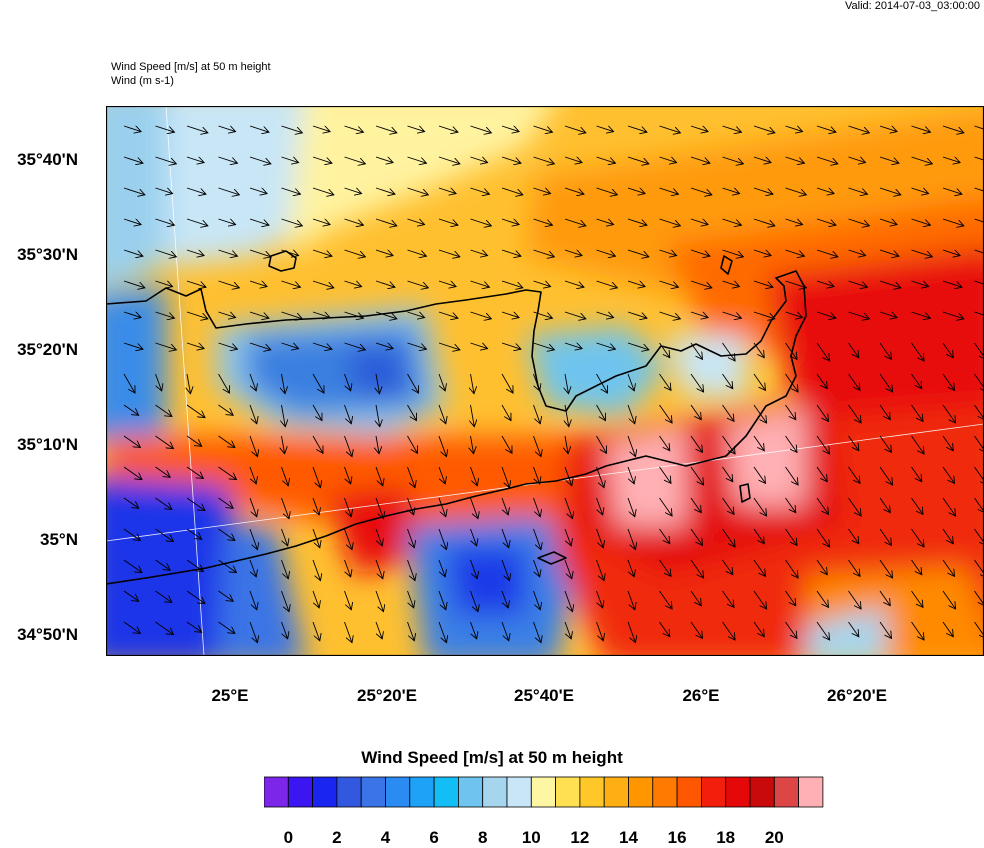 The width and height of the screenshot is (984, 848). I want to click on colorbar-title: Wind Speed [m/s] at 50 m height, so click(492, 758).